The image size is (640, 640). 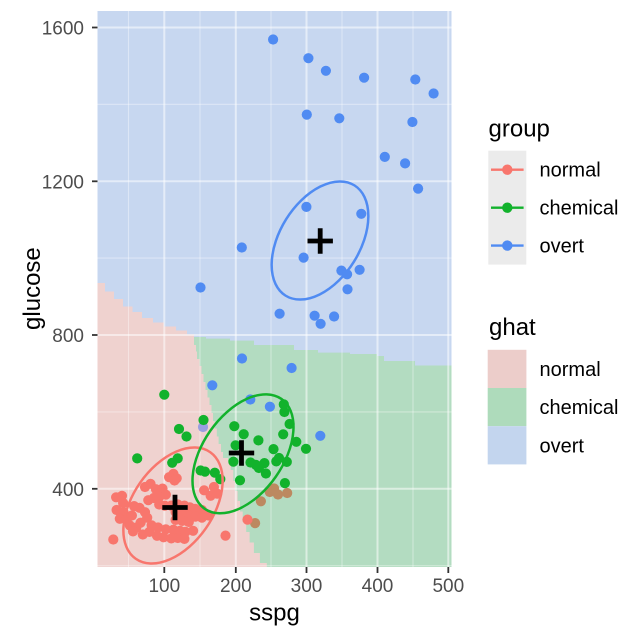 I want to click on svg-text: 1600, so click(x=63, y=29).